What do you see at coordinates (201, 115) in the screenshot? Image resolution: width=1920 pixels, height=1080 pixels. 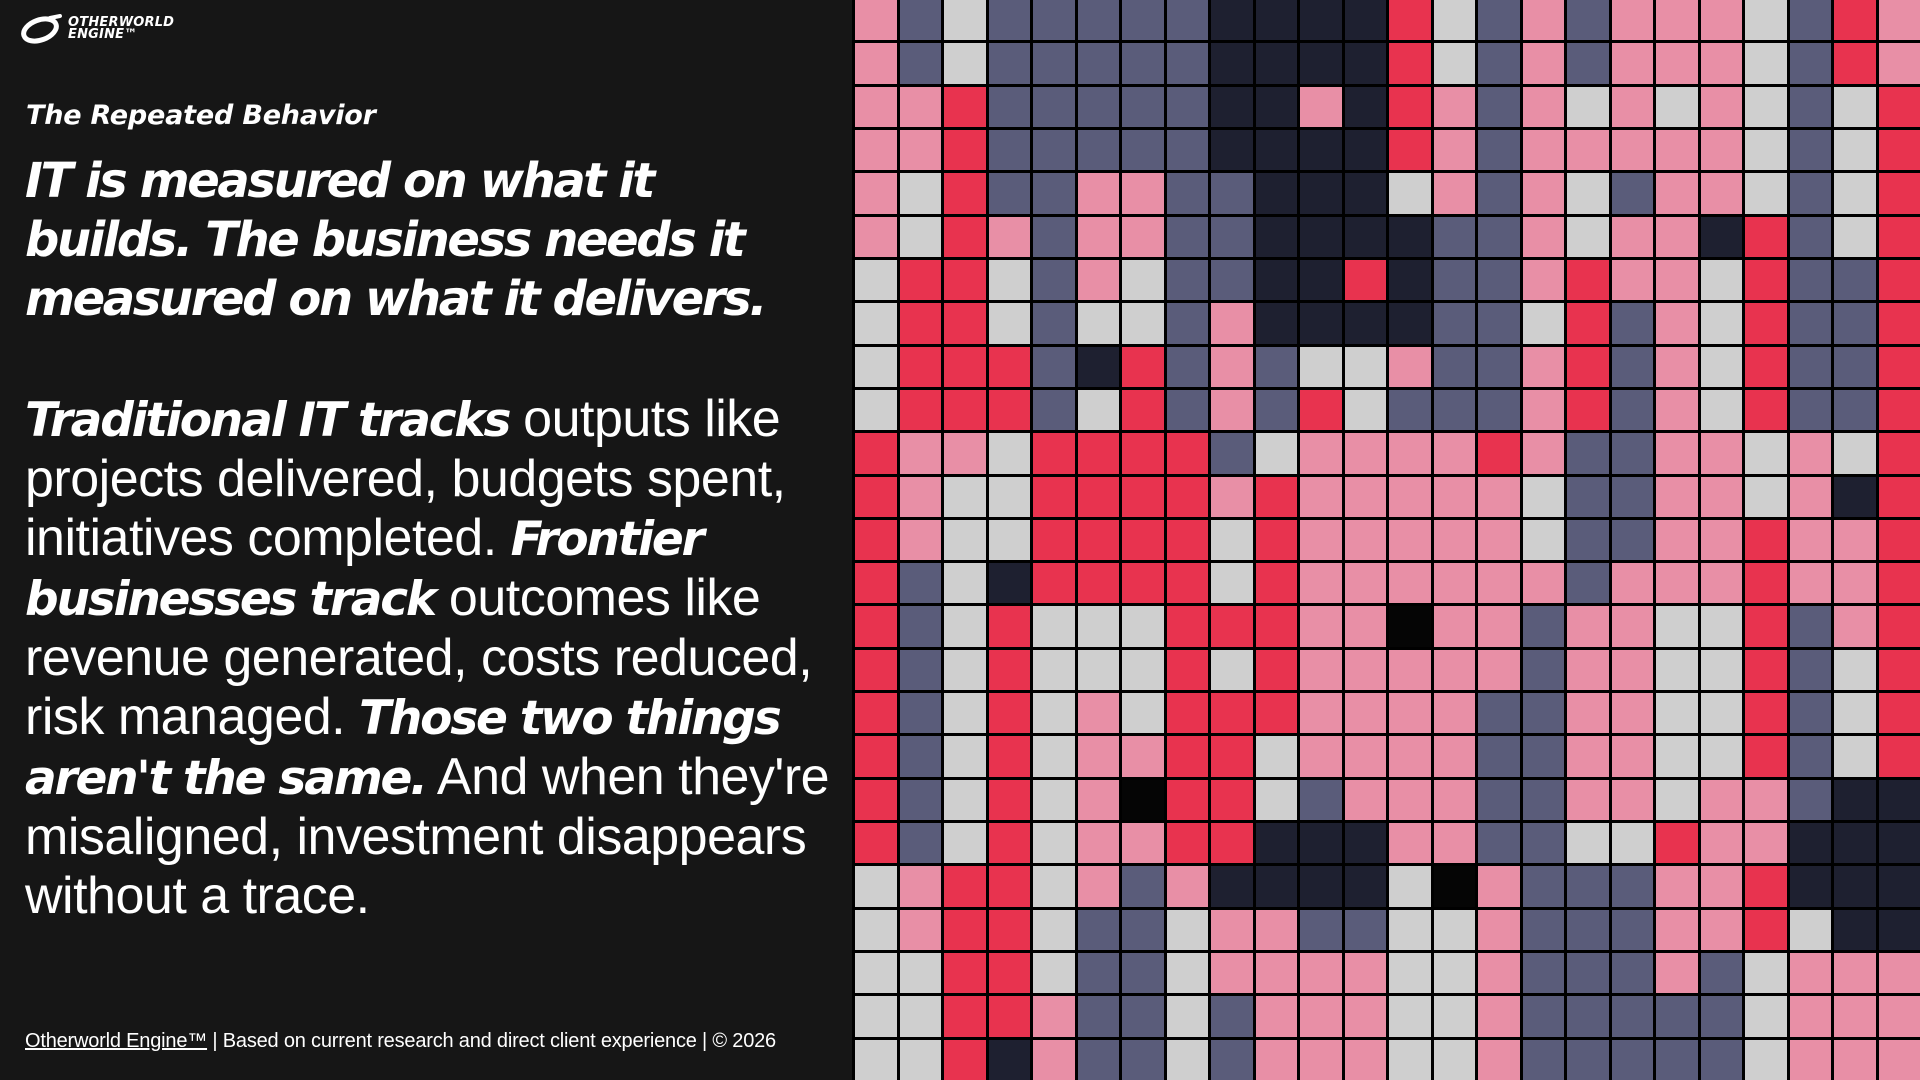 I see `section-eyebrow: The Repeated Behavior` at bounding box center [201, 115].